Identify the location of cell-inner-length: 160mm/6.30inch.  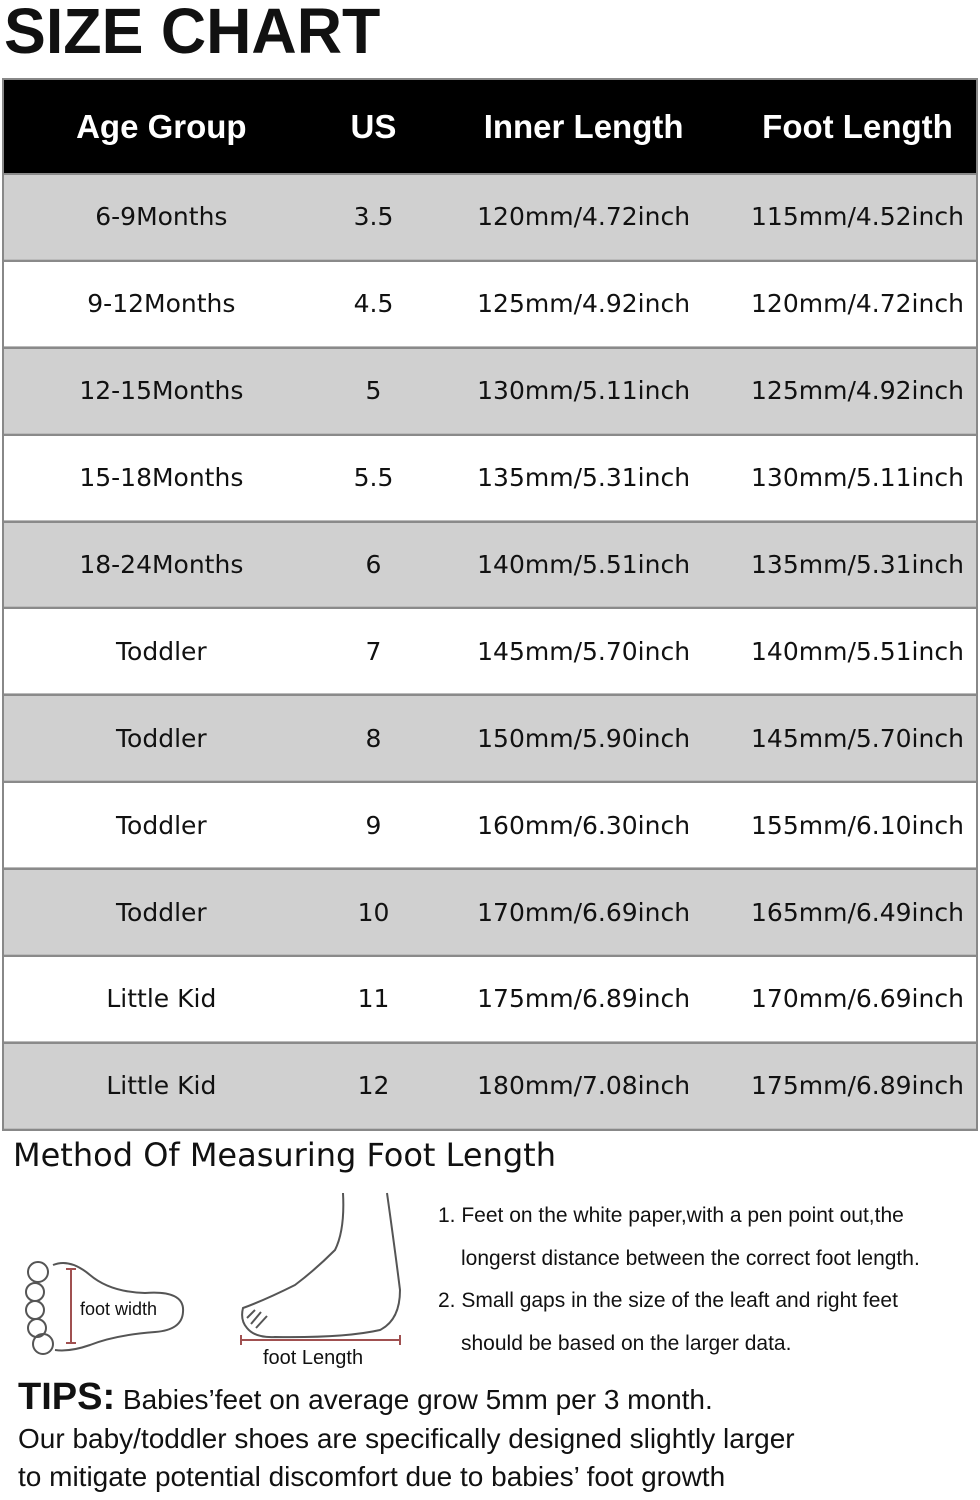
(584, 825).